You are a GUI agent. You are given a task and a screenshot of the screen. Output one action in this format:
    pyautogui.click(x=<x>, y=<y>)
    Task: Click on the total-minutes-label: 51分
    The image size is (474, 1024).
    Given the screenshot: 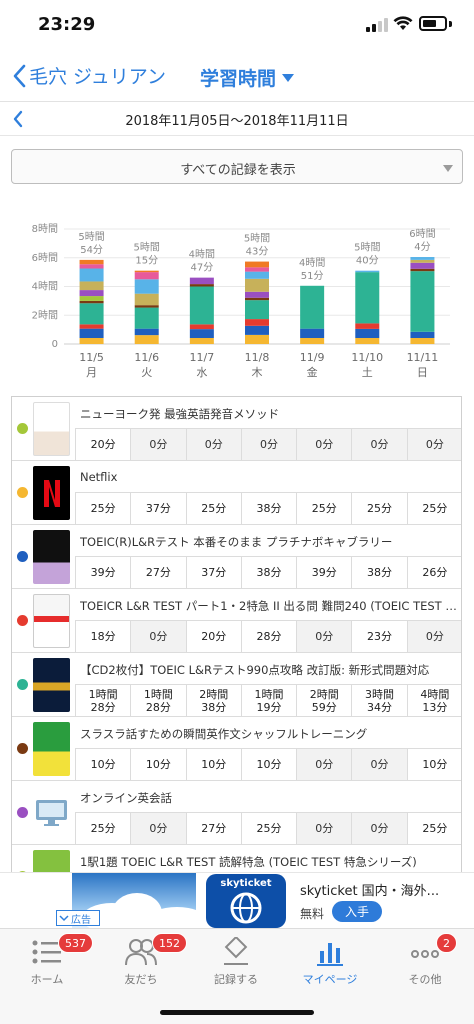 What is the action you would take?
    pyautogui.click(x=312, y=276)
    